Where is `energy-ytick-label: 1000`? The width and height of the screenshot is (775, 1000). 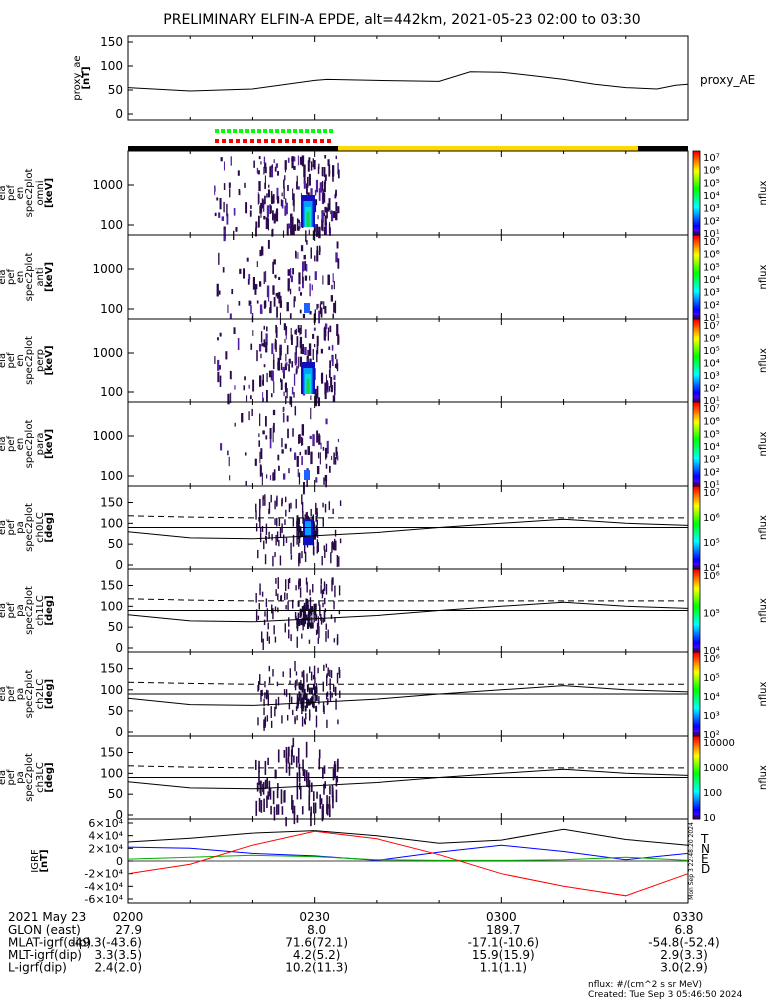 energy-ytick-label: 1000 is located at coordinates (107, 353).